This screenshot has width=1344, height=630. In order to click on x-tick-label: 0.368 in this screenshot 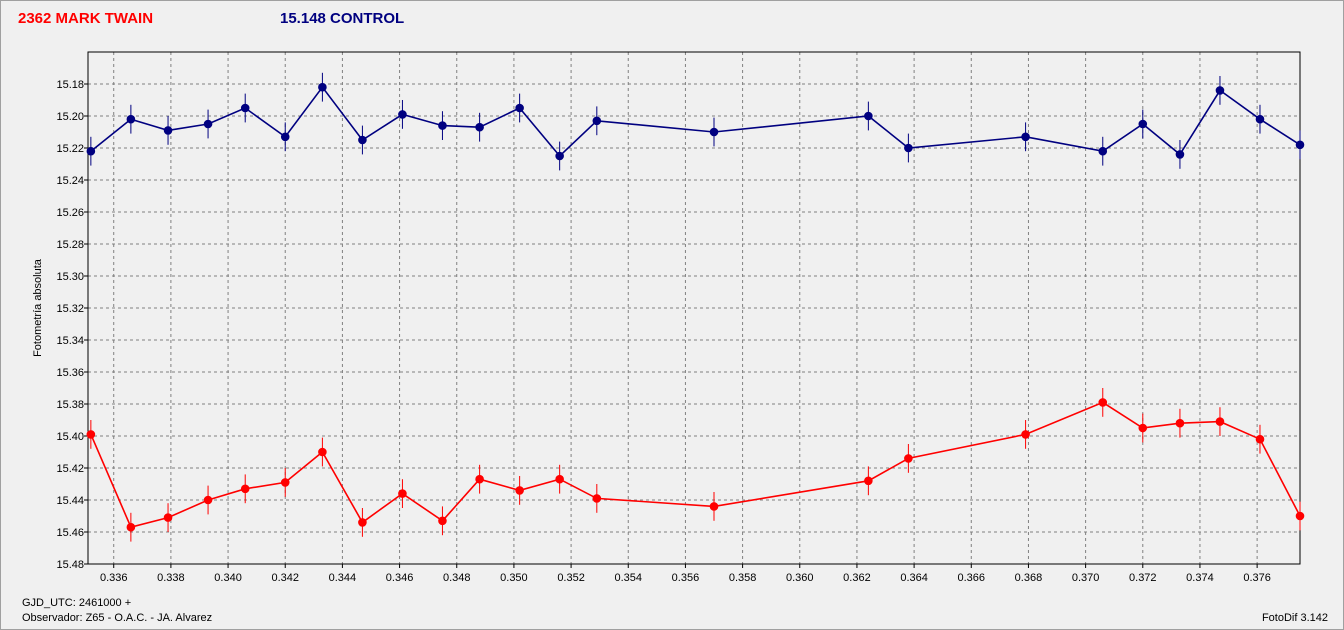, I will do `click(1029, 578)`.